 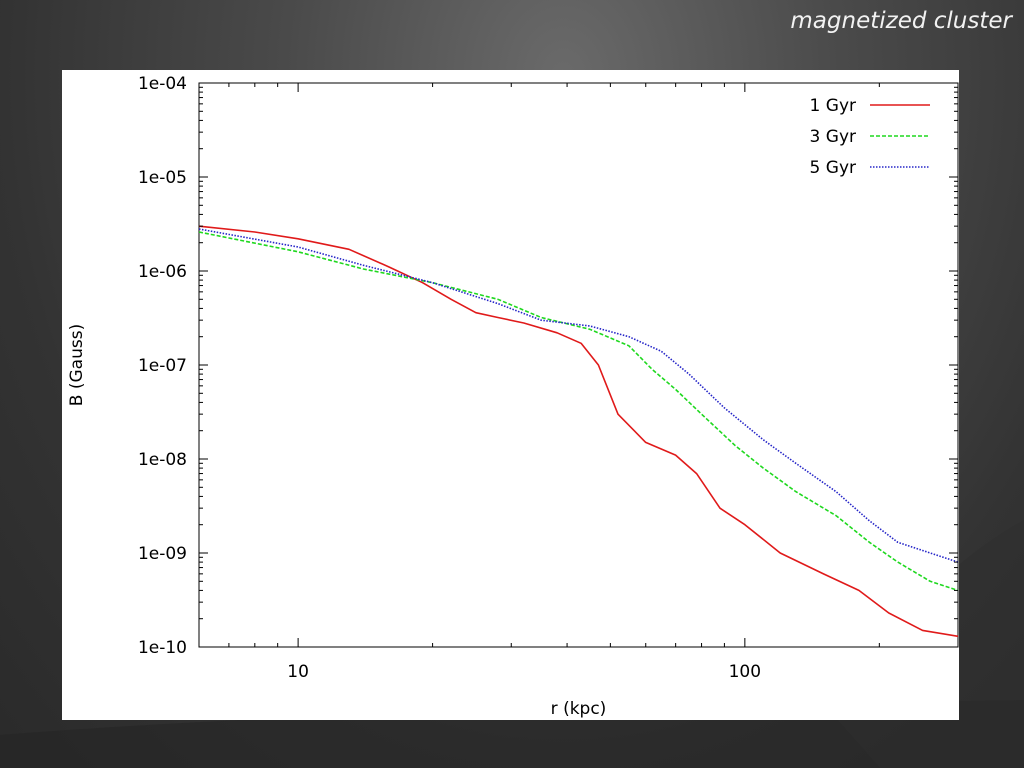 I want to click on y-tick-label: 1e-05, so click(x=162, y=178).